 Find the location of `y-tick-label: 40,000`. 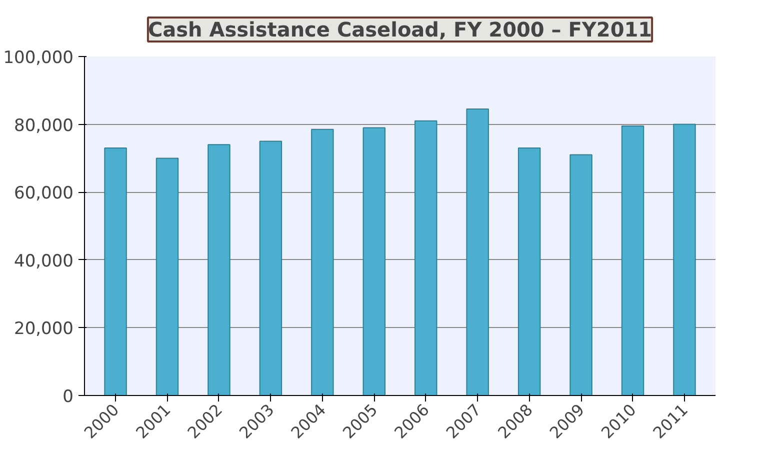

y-tick-label: 40,000 is located at coordinates (44, 261).